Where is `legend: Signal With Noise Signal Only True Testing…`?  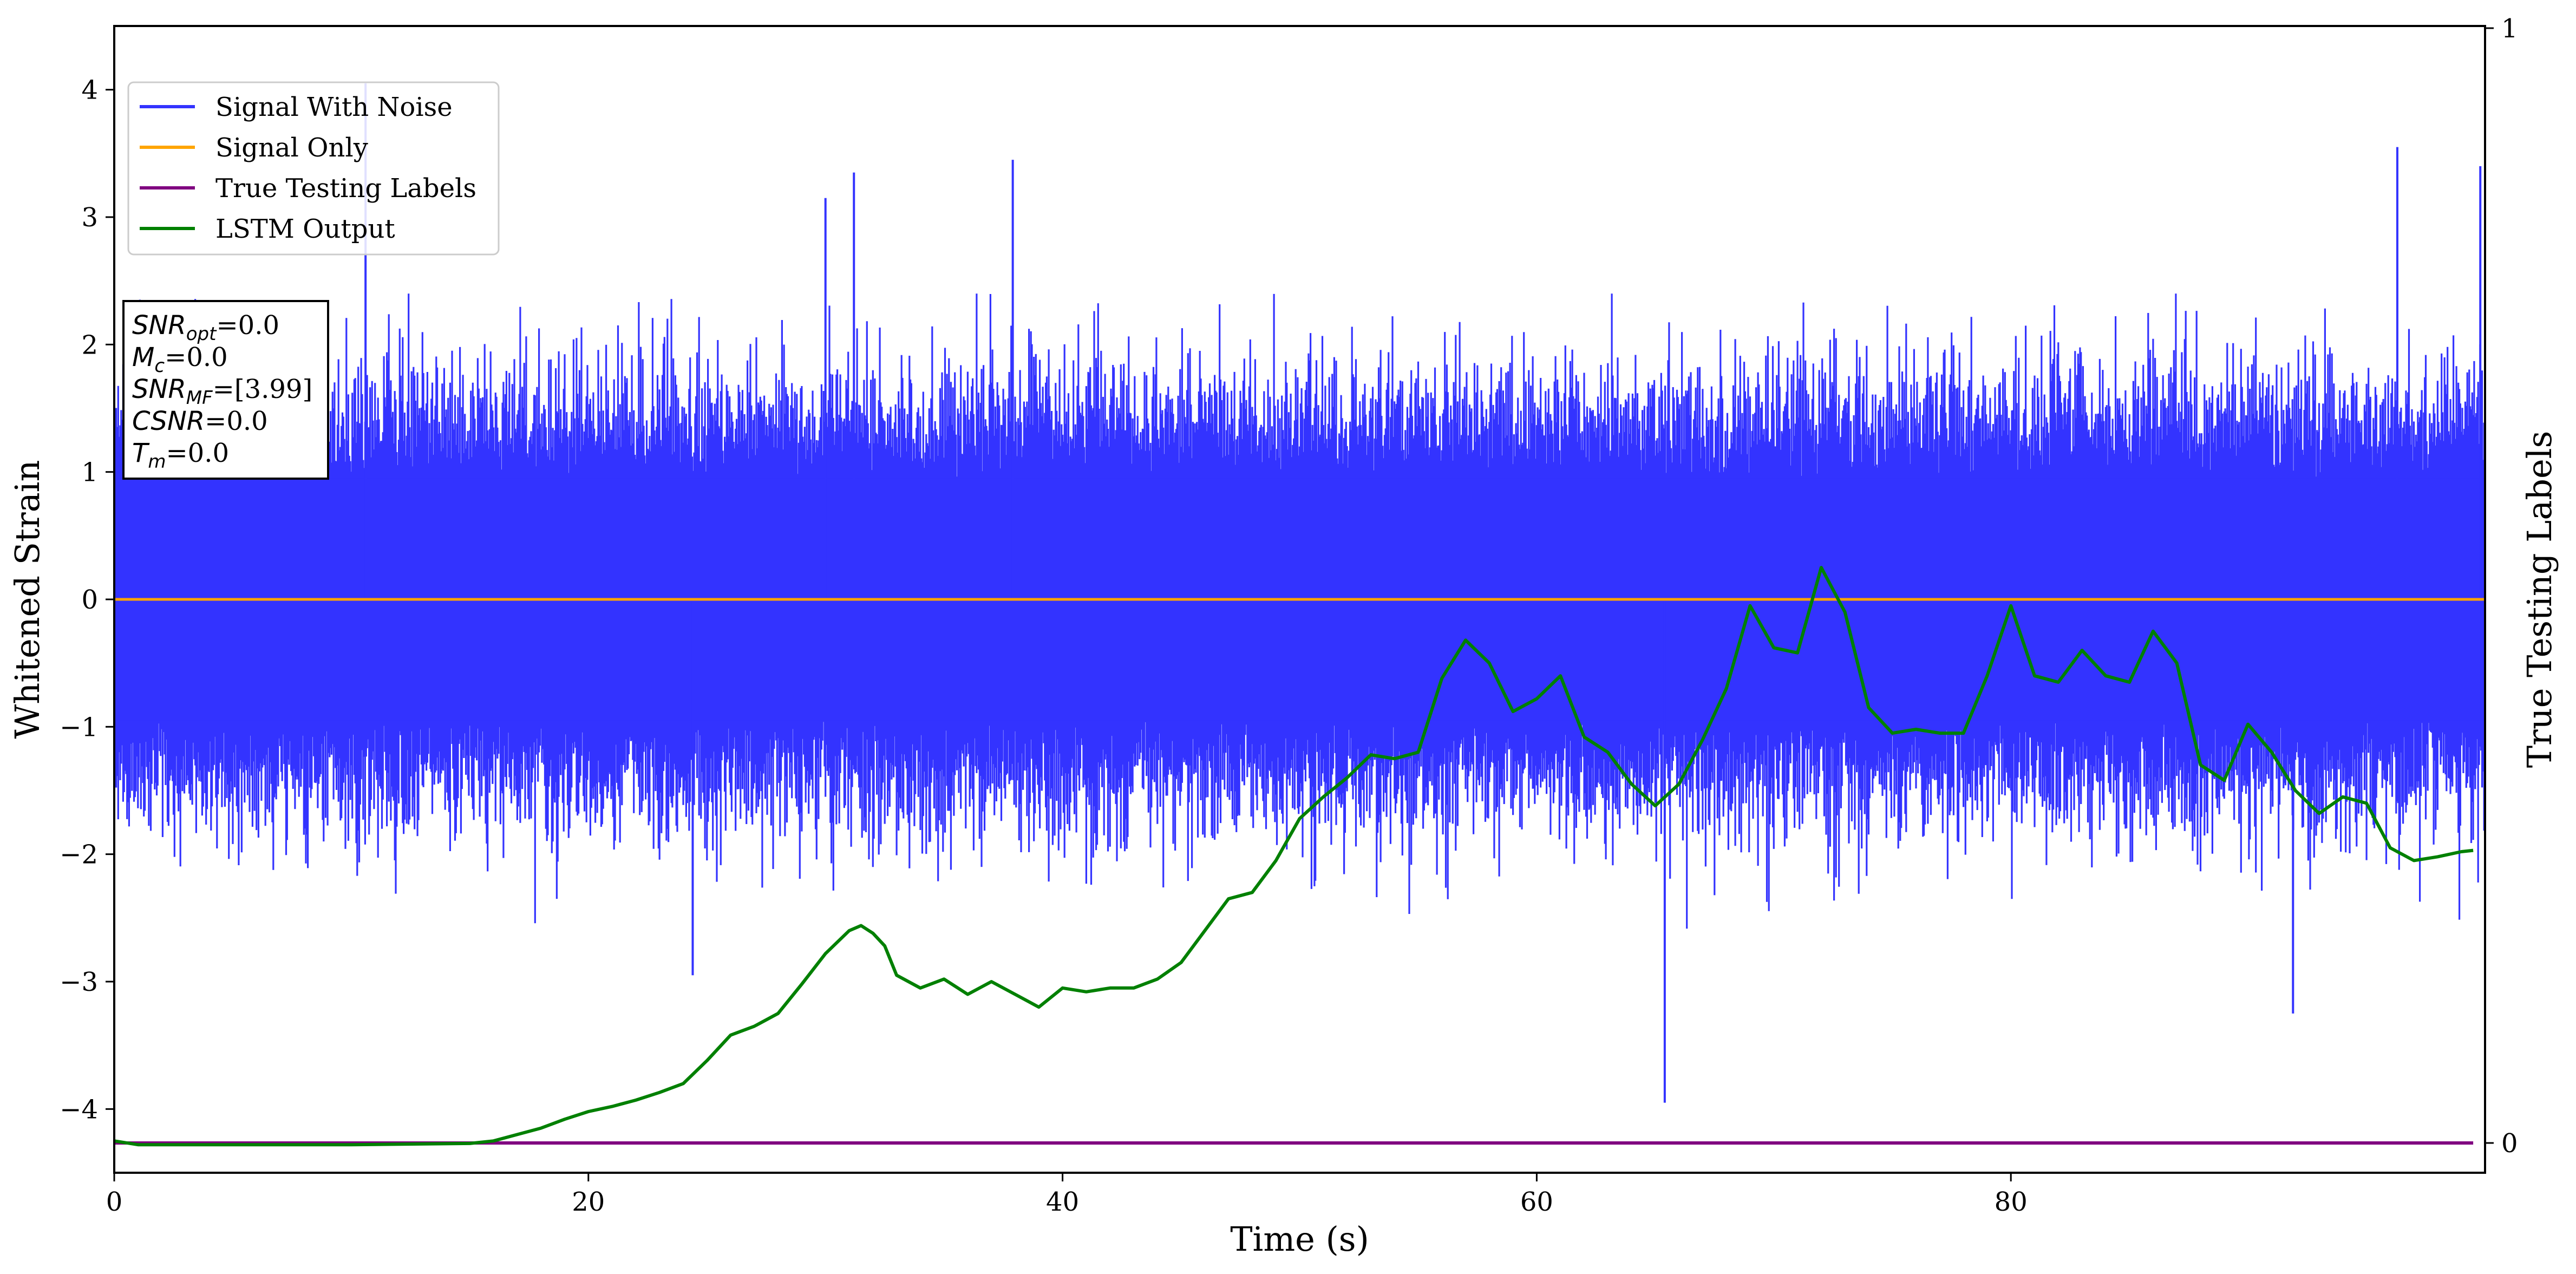 legend: Signal With Noise Signal Only True Testing… is located at coordinates (313, 168).